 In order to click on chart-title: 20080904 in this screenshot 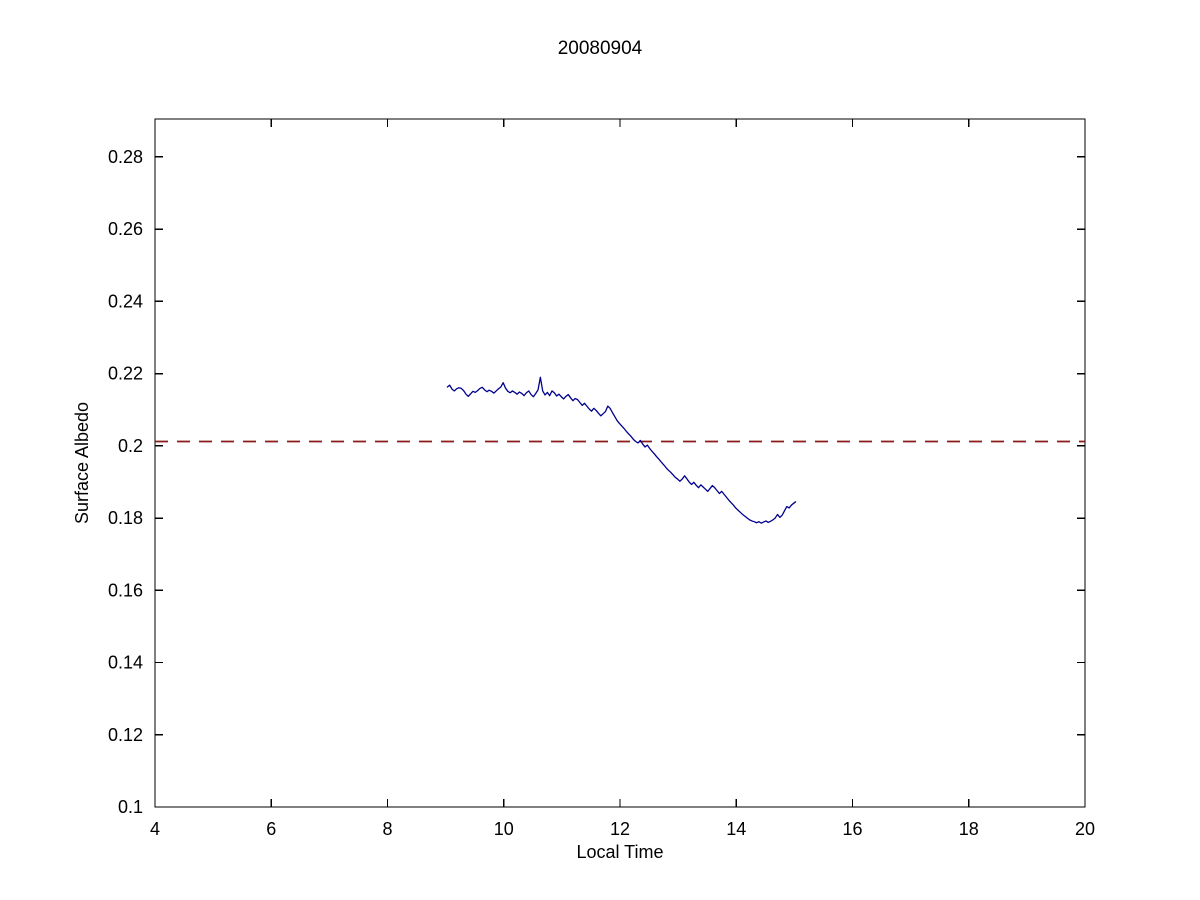, I will do `click(600, 48)`.